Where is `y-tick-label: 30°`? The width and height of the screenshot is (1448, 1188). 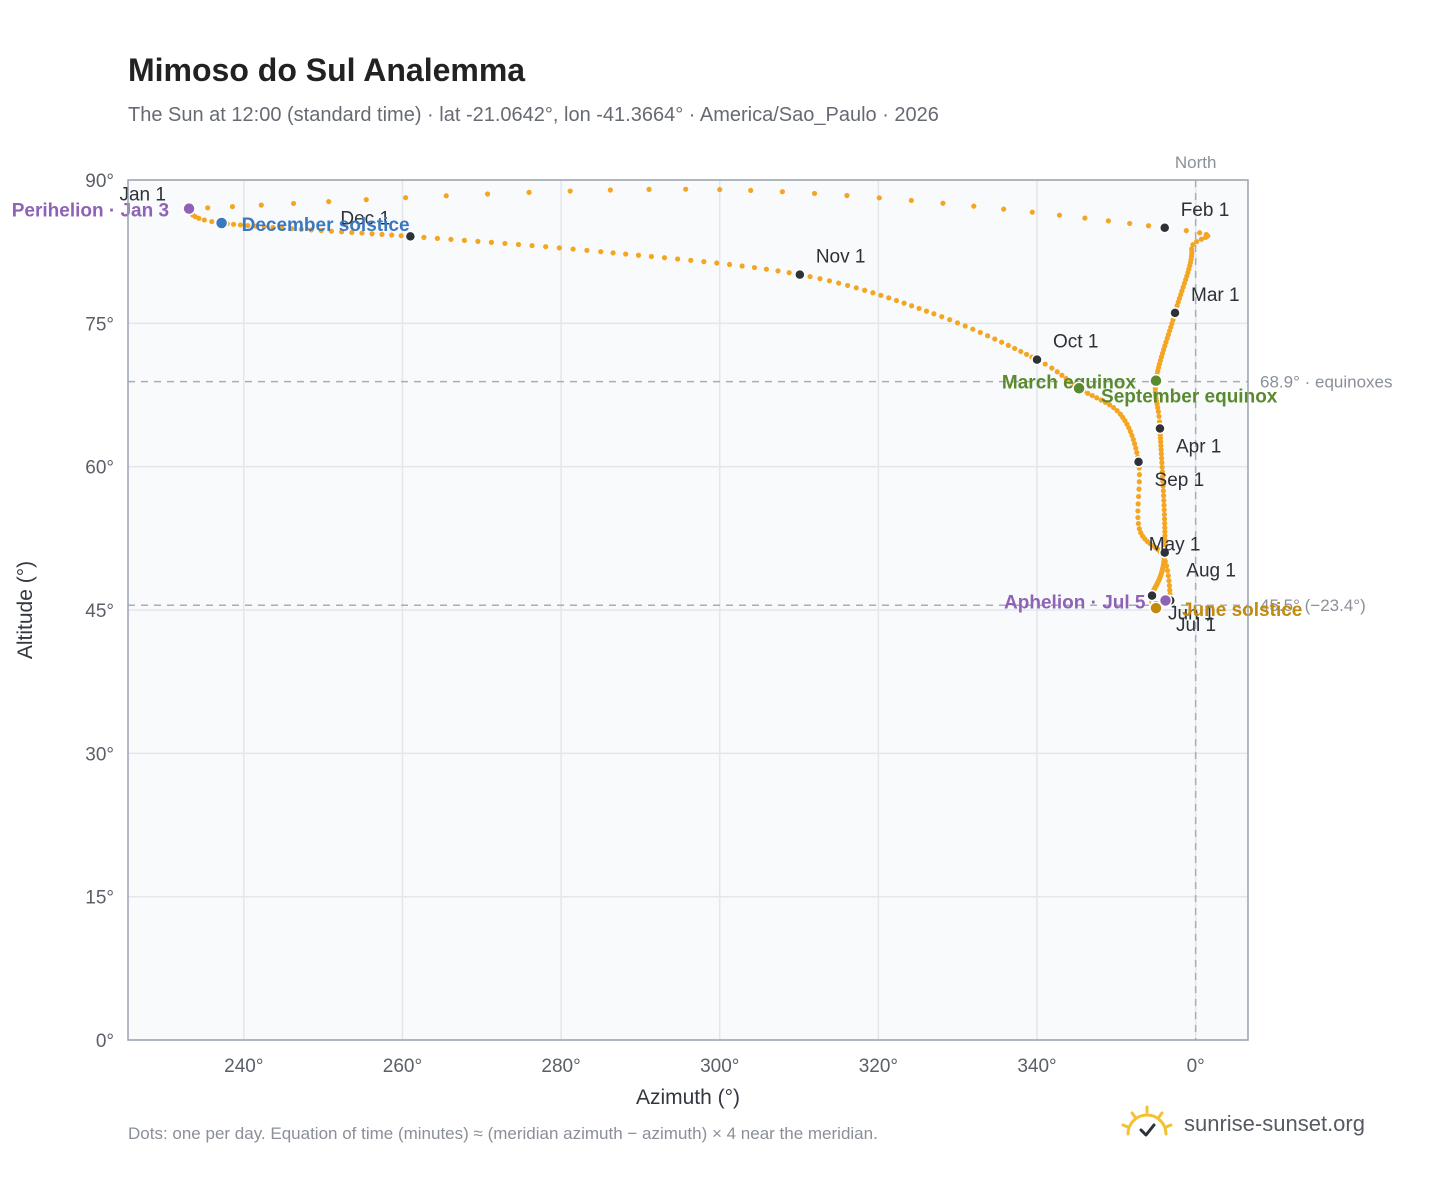 y-tick-label: 30° is located at coordinates (99, 754).